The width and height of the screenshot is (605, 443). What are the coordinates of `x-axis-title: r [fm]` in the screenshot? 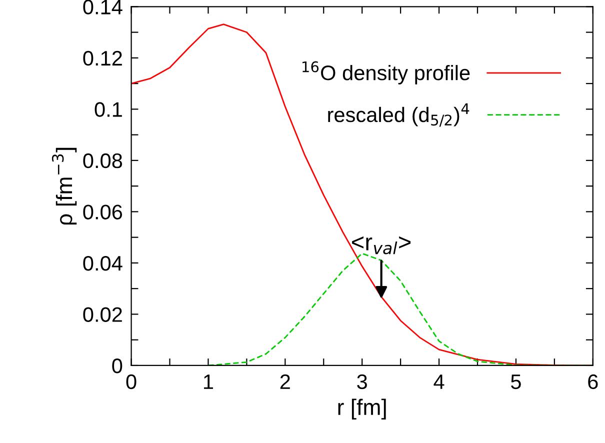 It's located at (362, 409).